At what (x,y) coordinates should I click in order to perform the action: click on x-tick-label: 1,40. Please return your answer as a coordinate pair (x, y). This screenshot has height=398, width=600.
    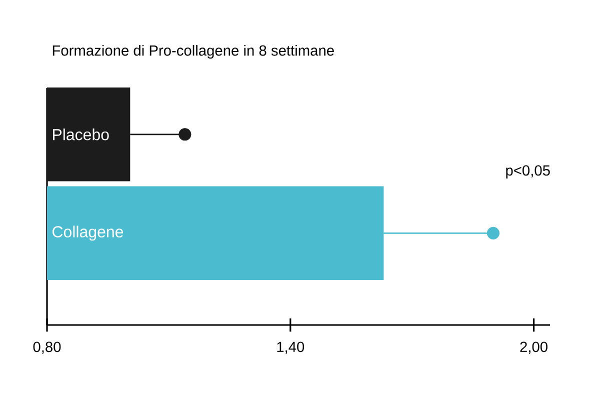
    Looking at the image, I should click on (290, 348).